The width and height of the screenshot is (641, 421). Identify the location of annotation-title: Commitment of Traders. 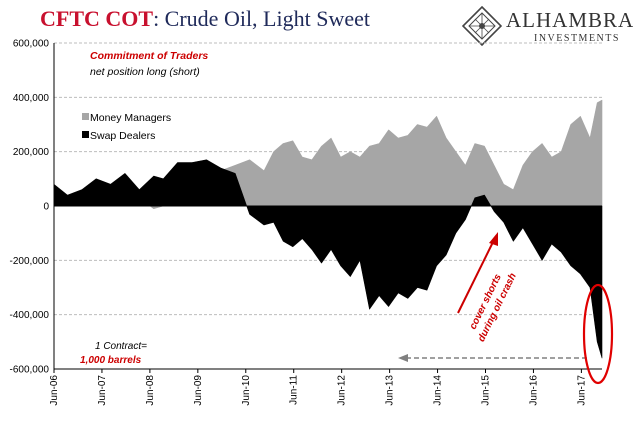
(149, 56).